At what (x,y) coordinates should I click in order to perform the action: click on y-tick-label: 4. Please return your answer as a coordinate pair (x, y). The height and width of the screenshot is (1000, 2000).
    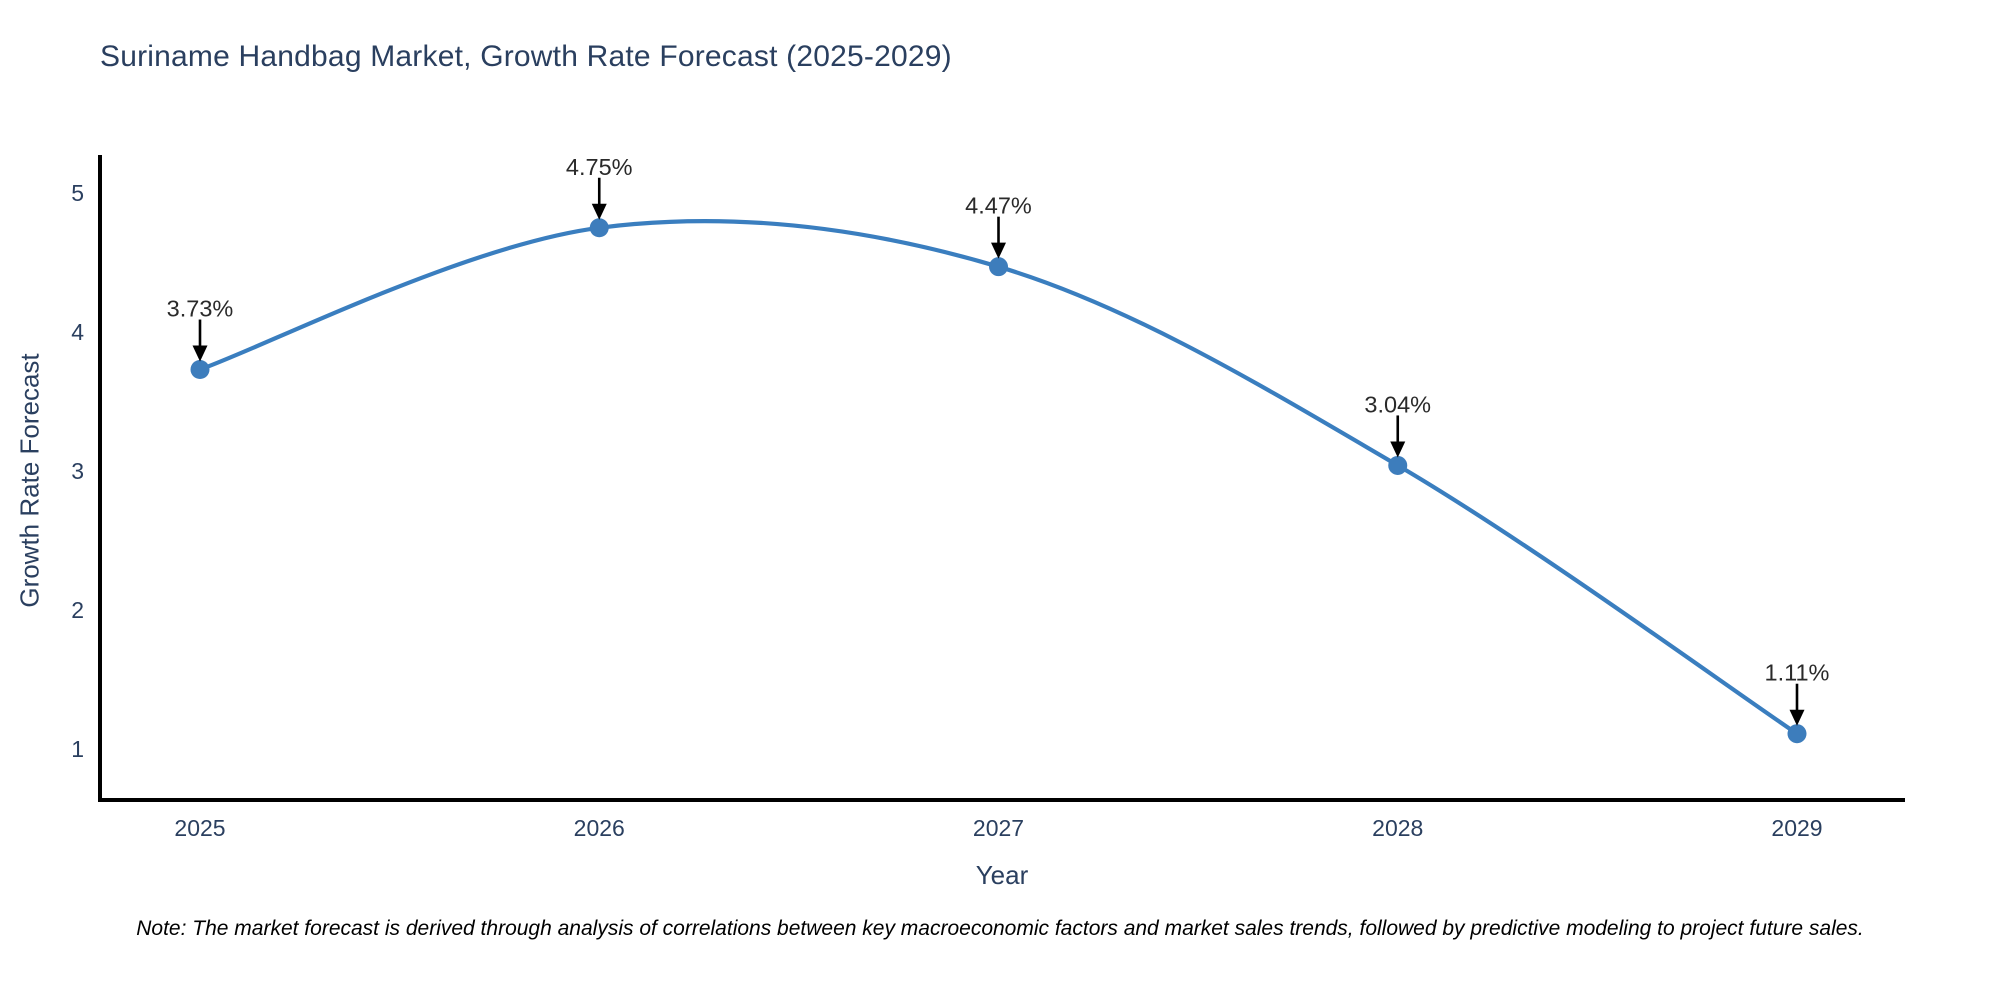
    Looking at the image, I should click on (77, 332).